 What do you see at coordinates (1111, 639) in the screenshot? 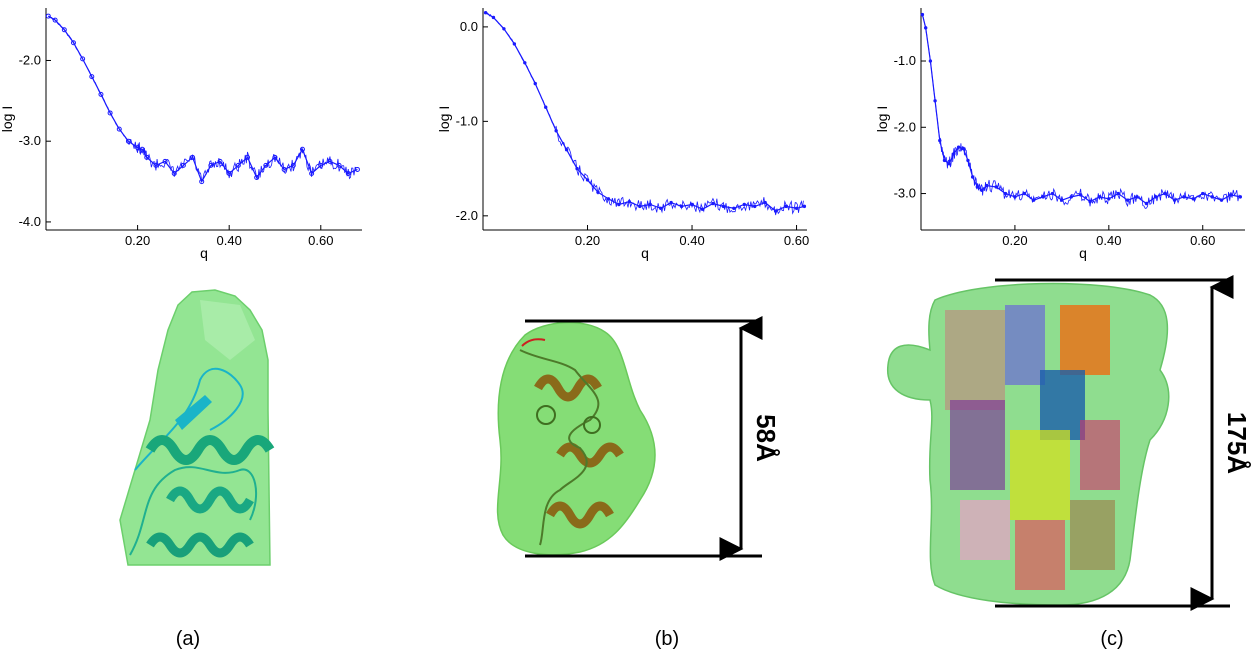
I see `caption-c: (c)` at bounding box center [1111, 639].